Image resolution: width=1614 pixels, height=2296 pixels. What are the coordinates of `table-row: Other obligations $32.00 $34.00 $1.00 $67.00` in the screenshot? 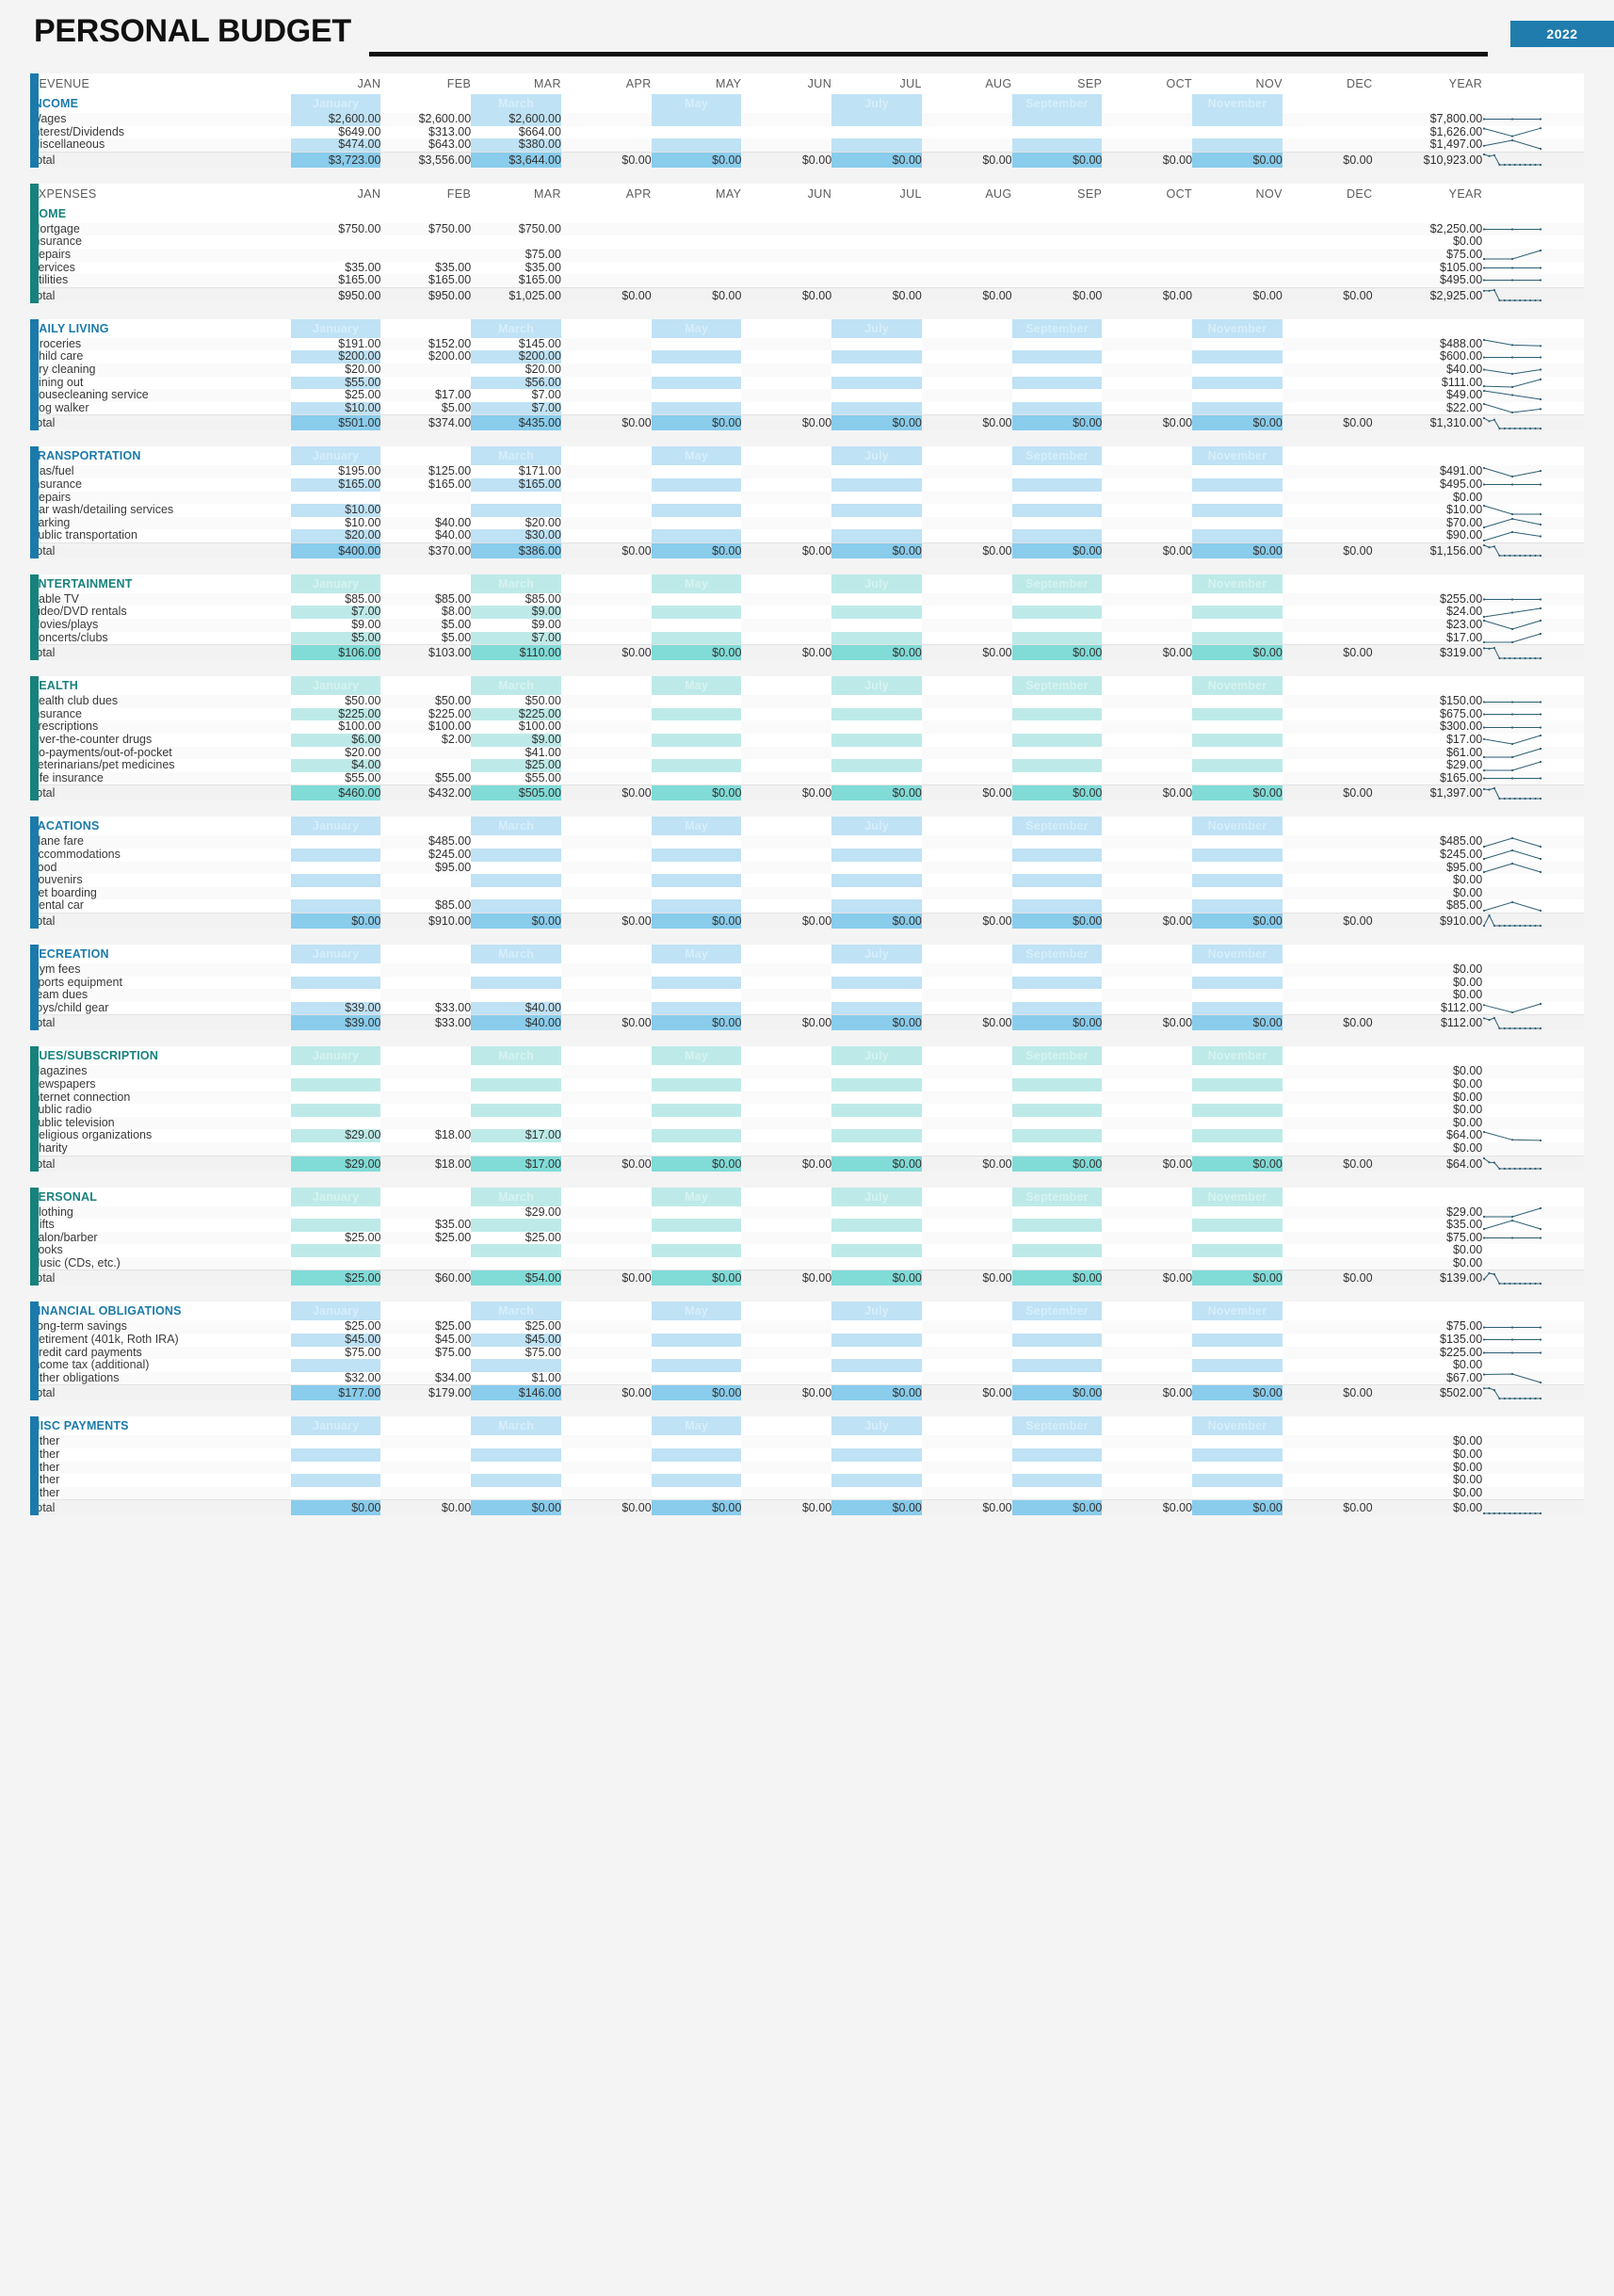 It's located at (807, 1378).